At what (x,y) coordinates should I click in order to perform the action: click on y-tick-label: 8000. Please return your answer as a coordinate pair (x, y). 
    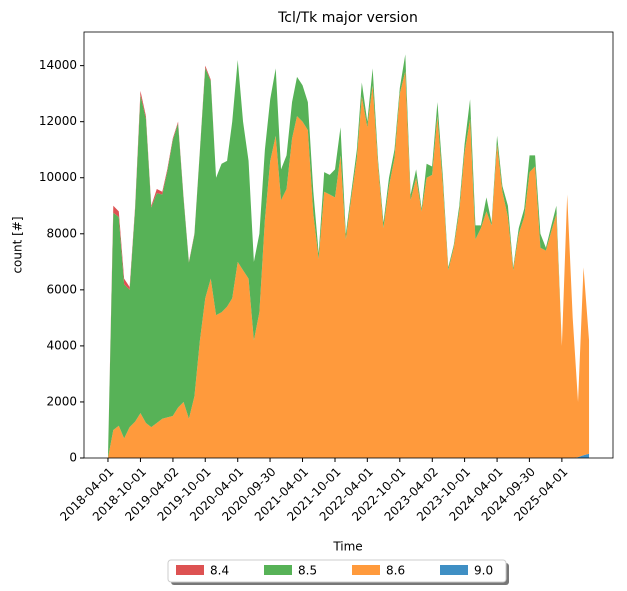
    Looking at the image, I should click on (61, 233).